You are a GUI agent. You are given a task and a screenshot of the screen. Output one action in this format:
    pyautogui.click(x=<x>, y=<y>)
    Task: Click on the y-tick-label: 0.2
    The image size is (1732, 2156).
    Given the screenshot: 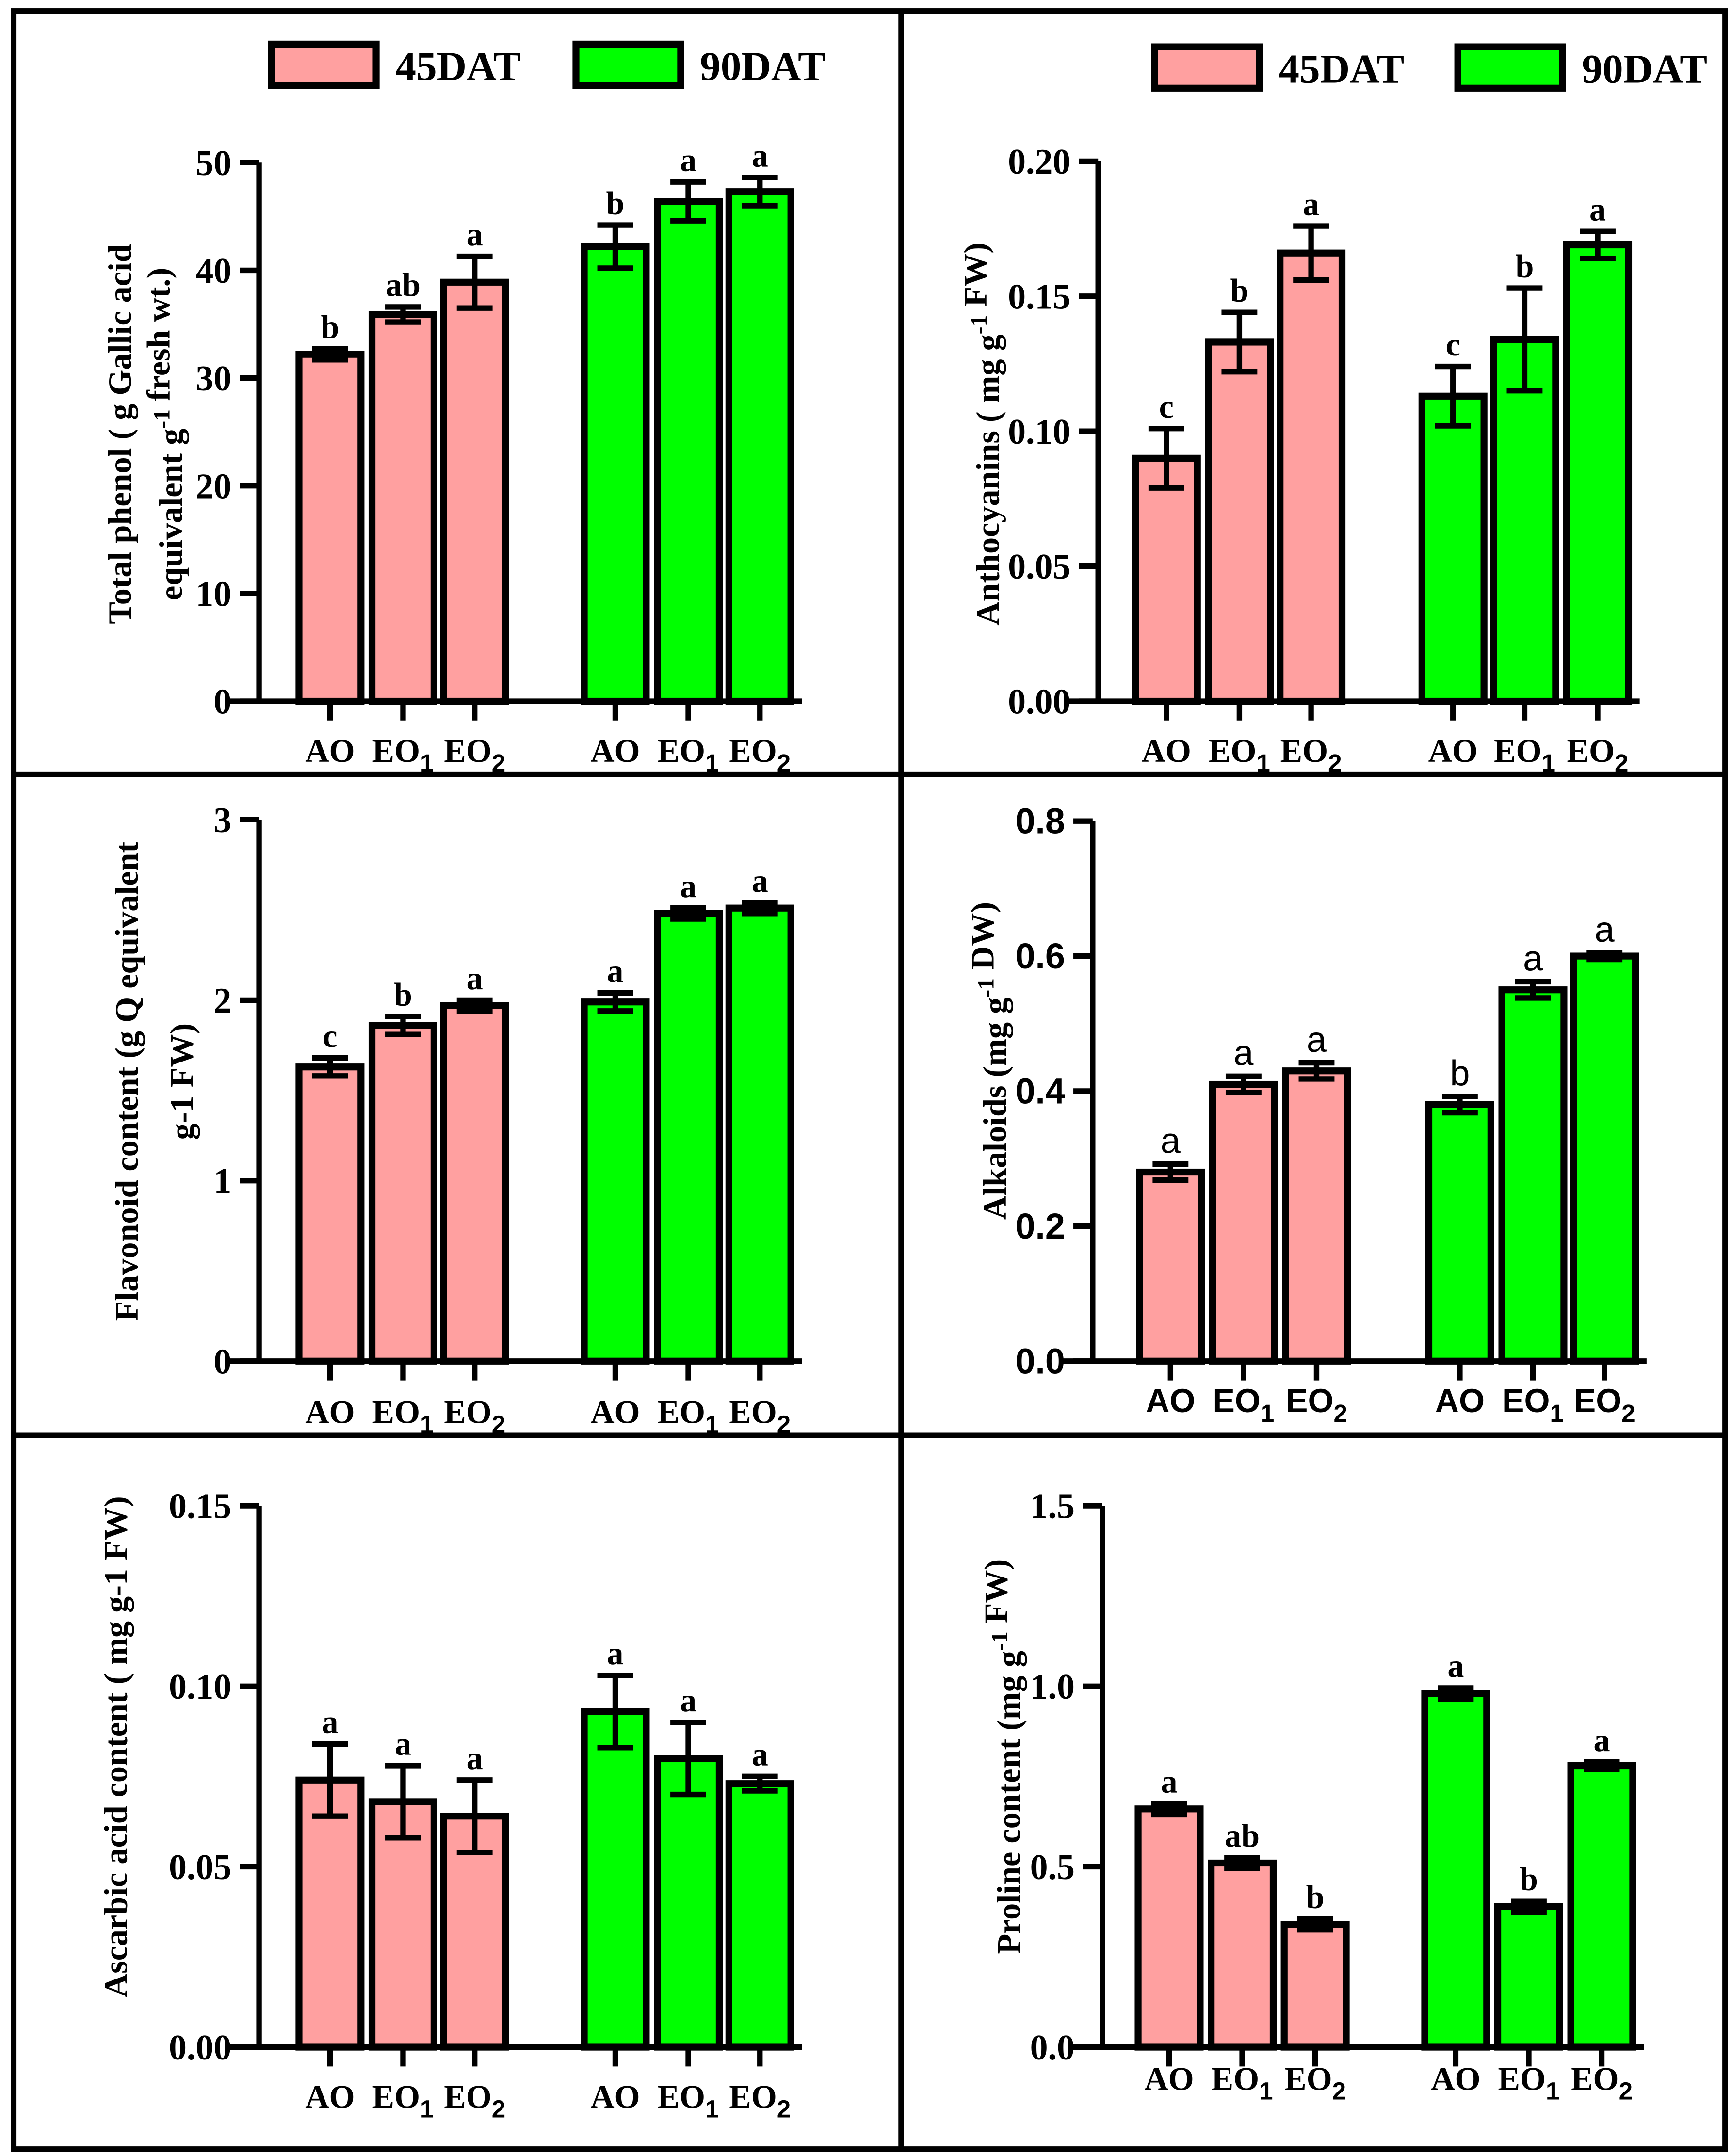 What is the action you would take?
    pyautogui.click(x=1040, y=1226)
    